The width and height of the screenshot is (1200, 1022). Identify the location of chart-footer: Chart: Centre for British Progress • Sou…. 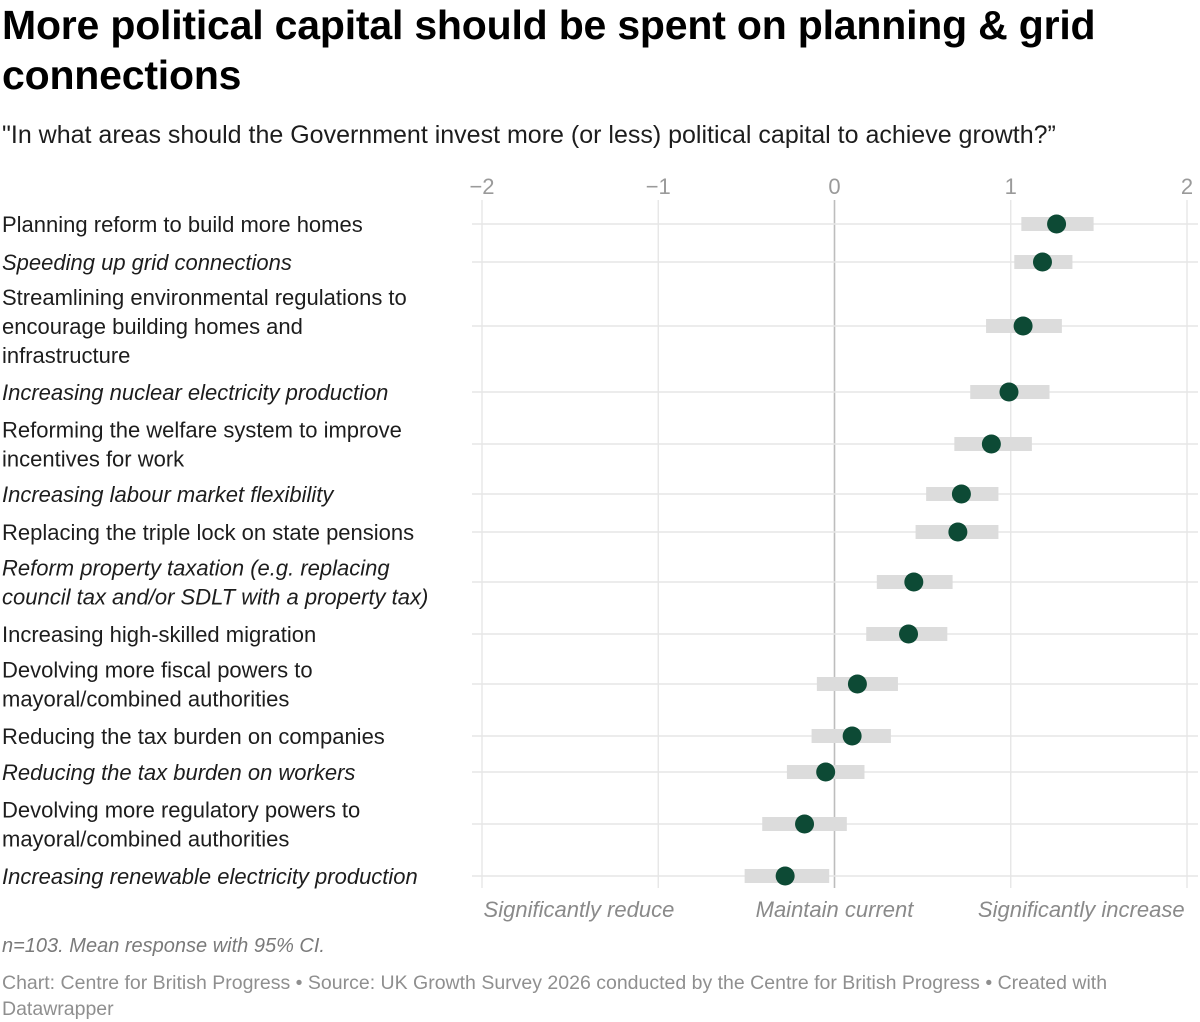
(555, 996).